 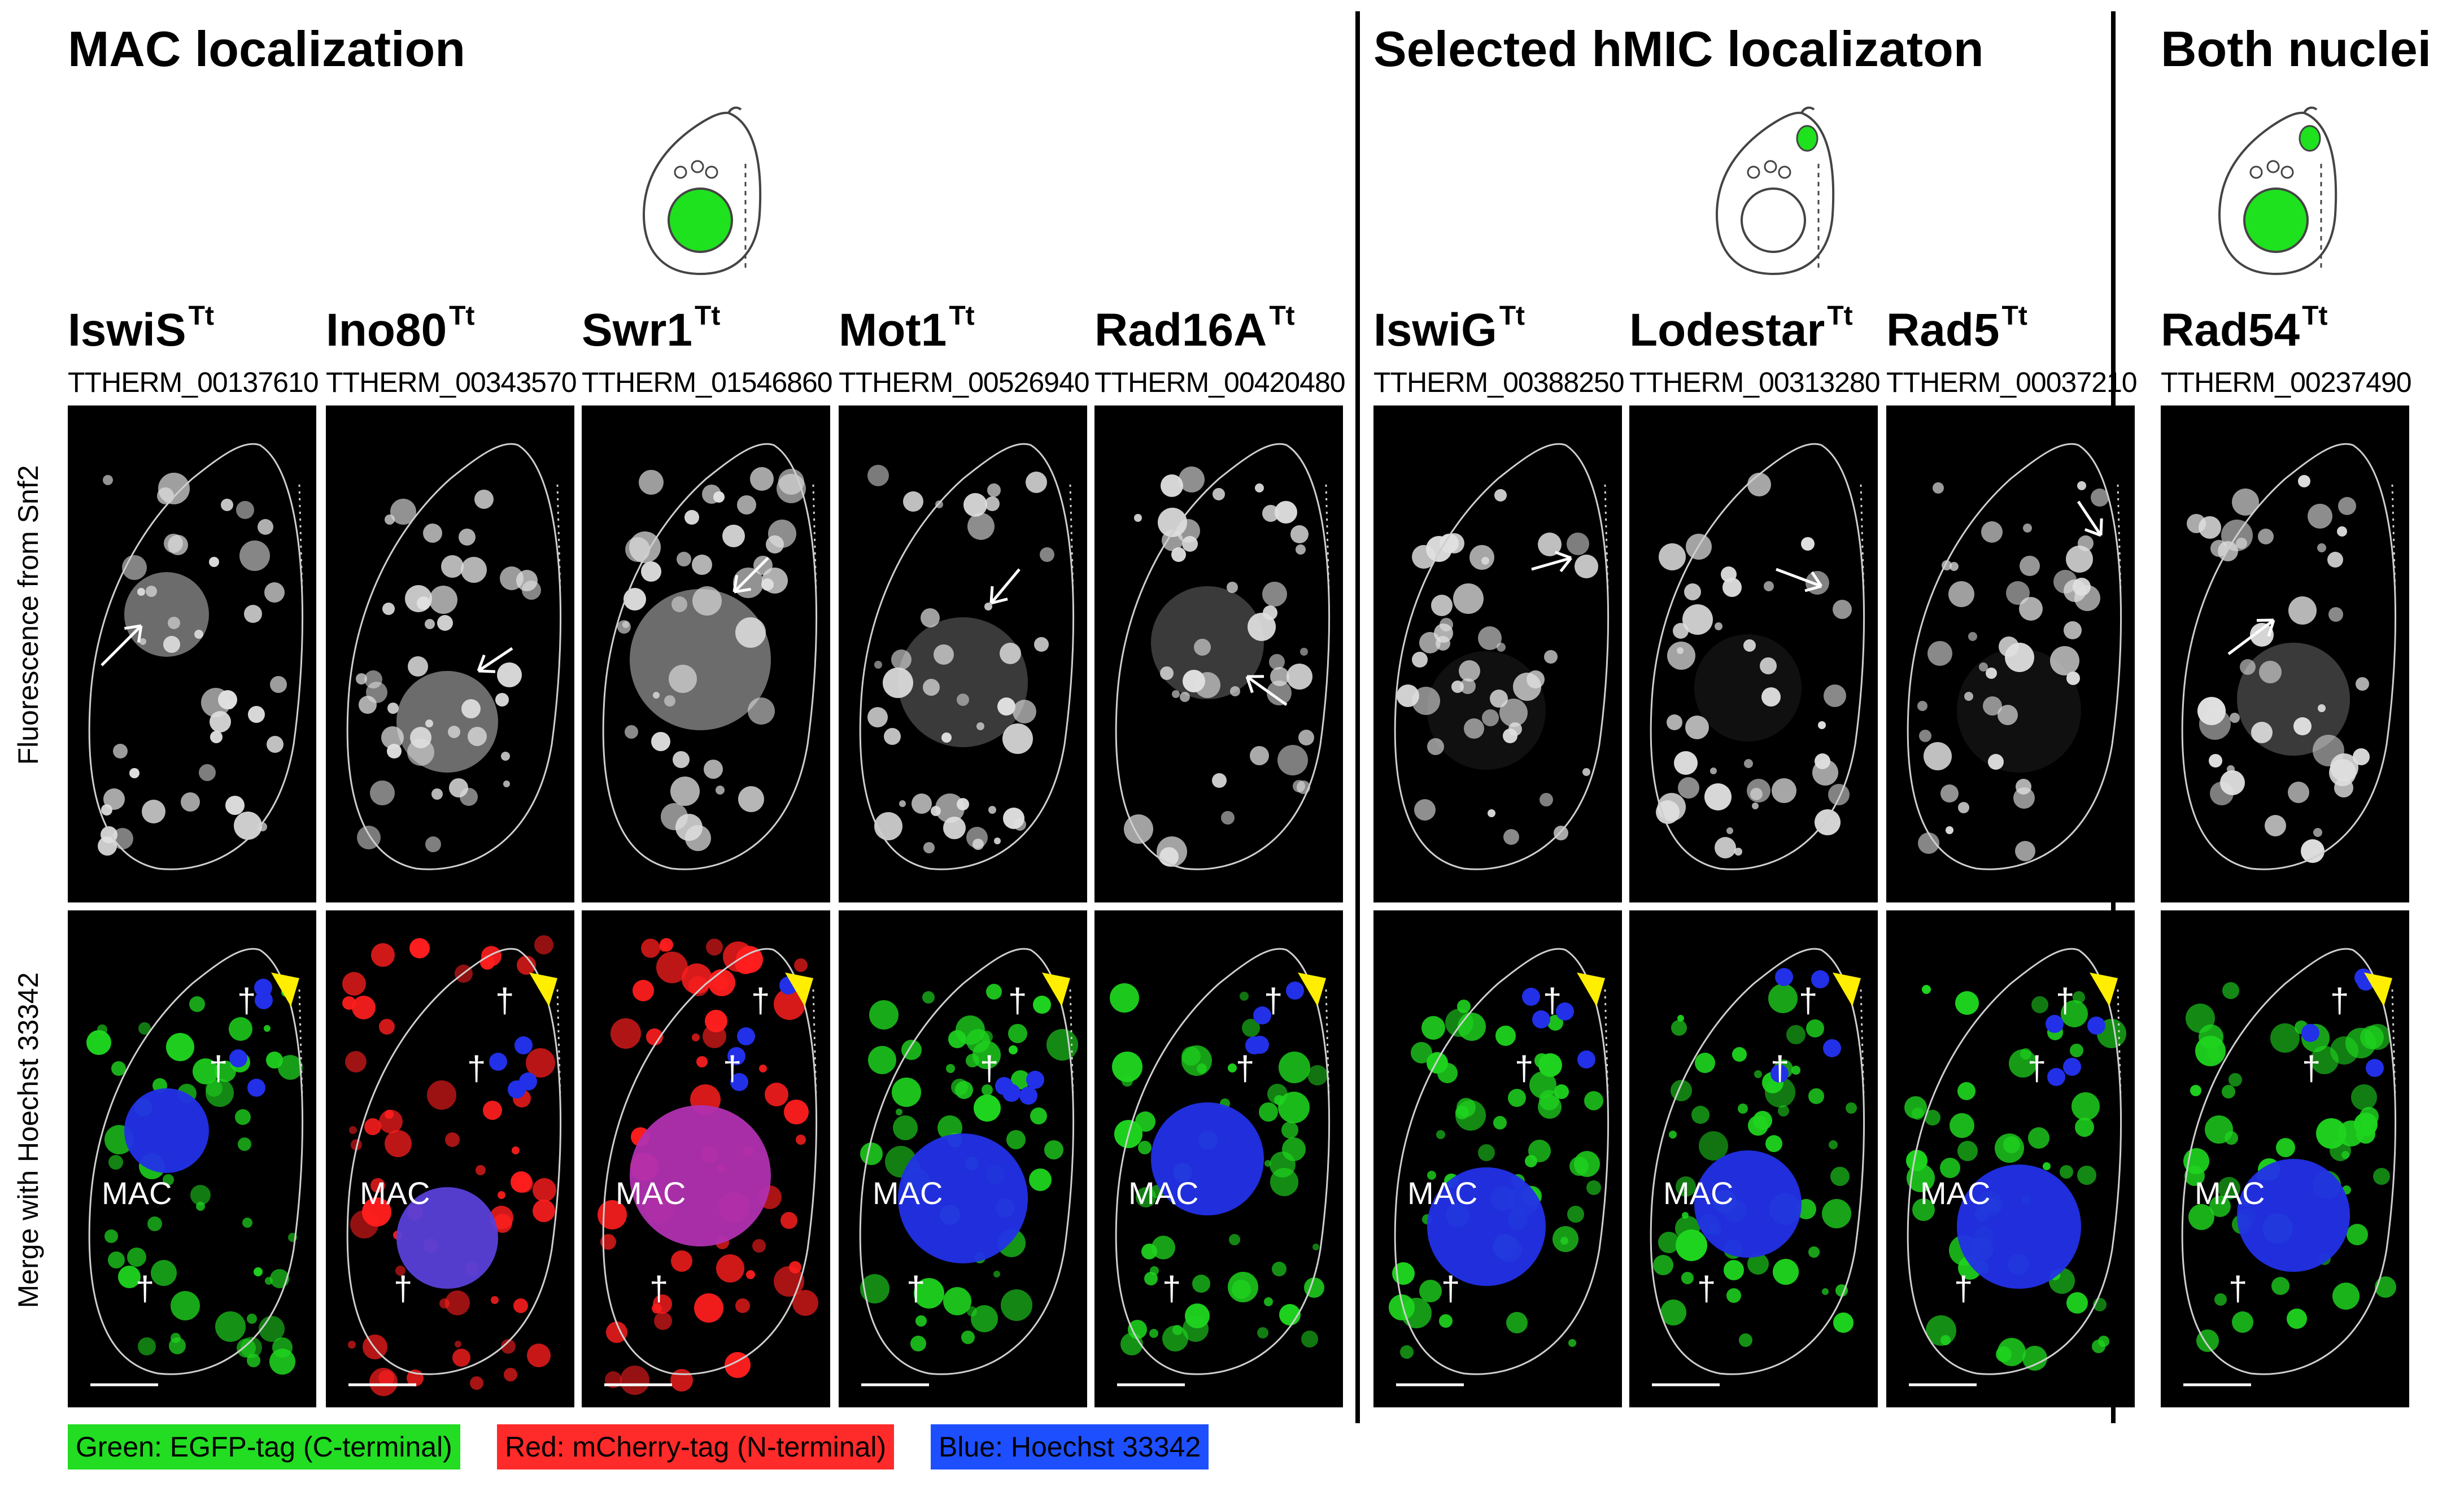 I want to click on mac-label: MAC, so click(x=1955, y=1193).